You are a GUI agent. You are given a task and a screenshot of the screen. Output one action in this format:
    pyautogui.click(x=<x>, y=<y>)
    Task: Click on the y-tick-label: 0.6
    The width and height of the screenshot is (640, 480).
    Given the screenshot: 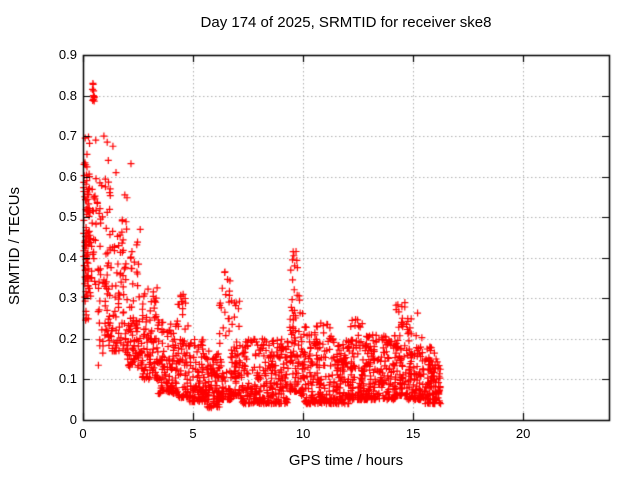 What is the action you would take?
    pyautogui.click(x=67, y=176)
    